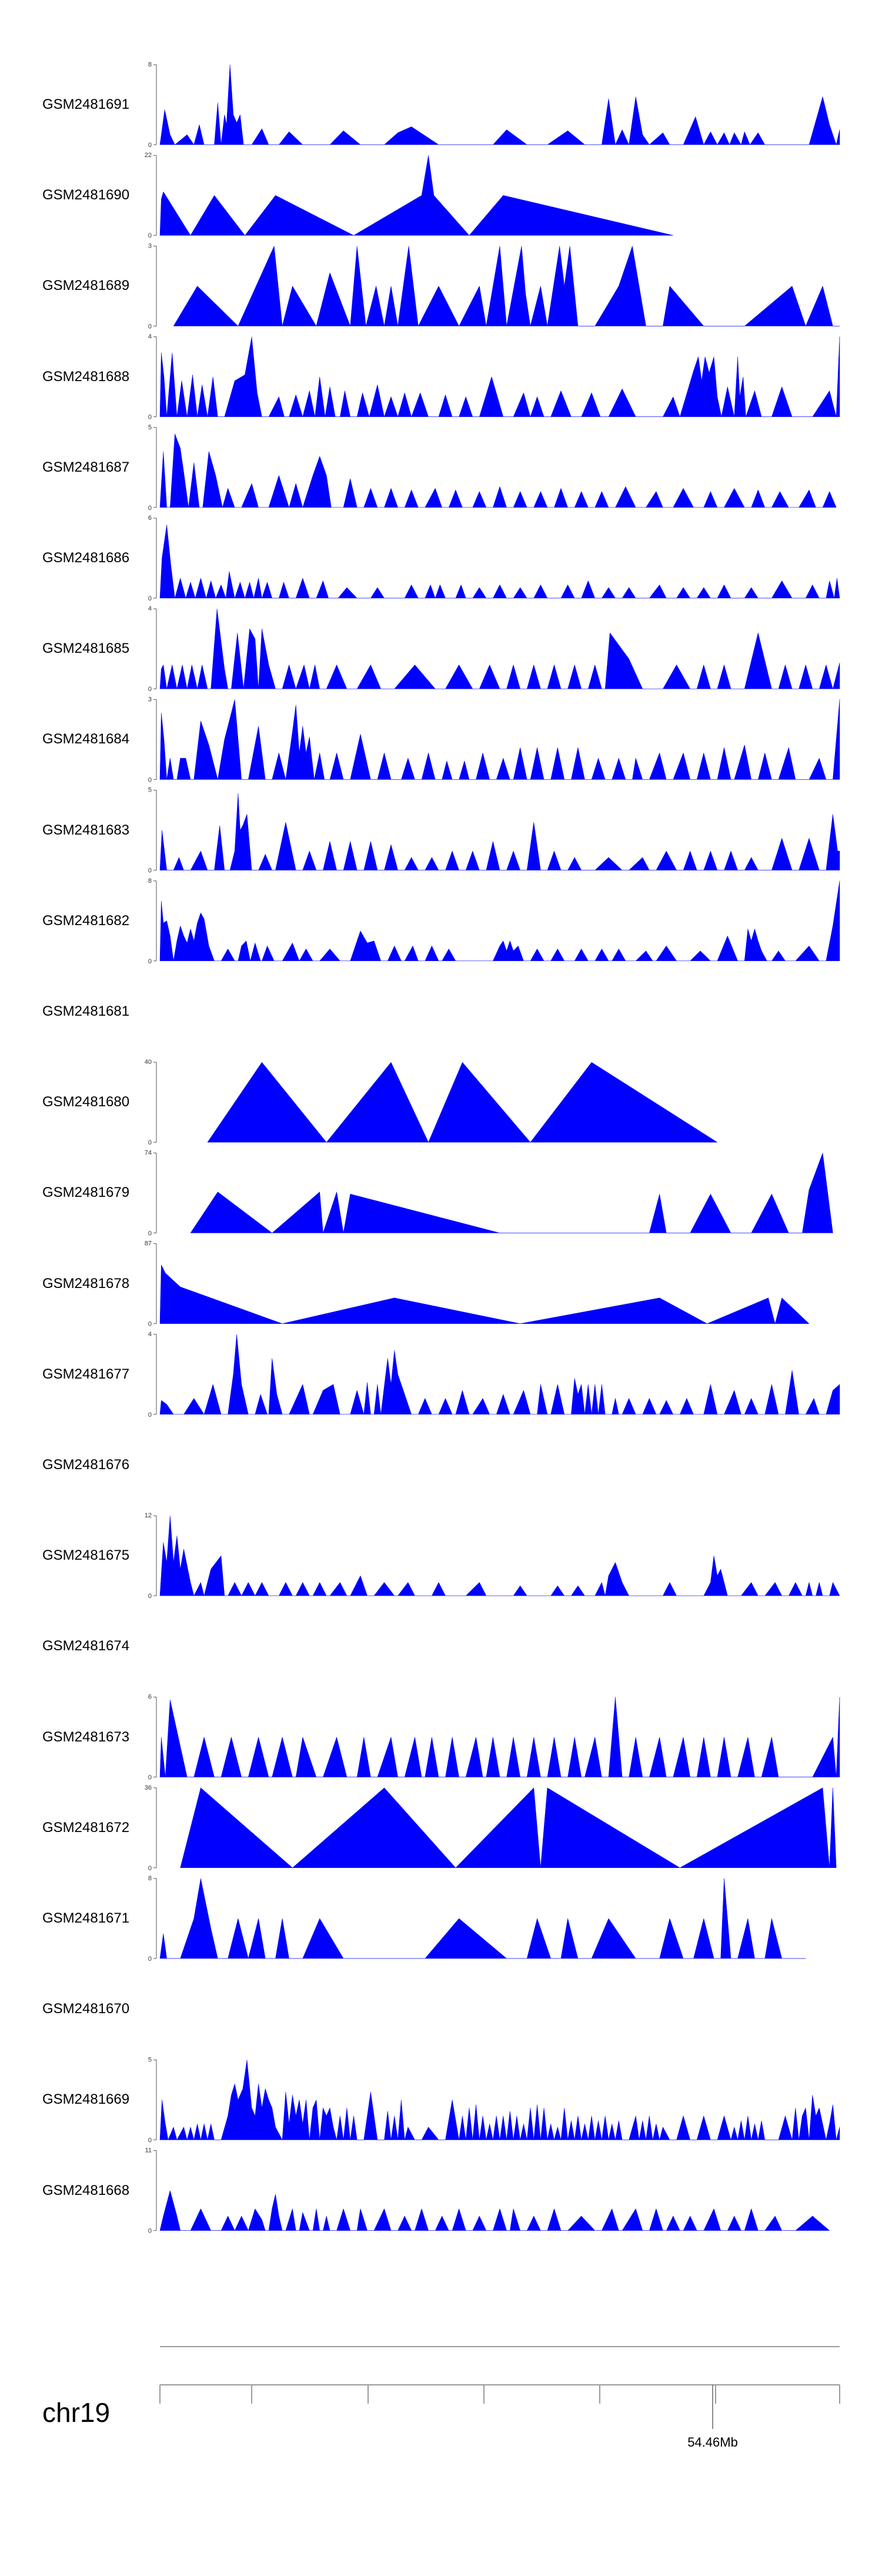  Describe the element at coordinates (86, 1283) in the screenshot. I see `track-label: GSM2481678` at that location.